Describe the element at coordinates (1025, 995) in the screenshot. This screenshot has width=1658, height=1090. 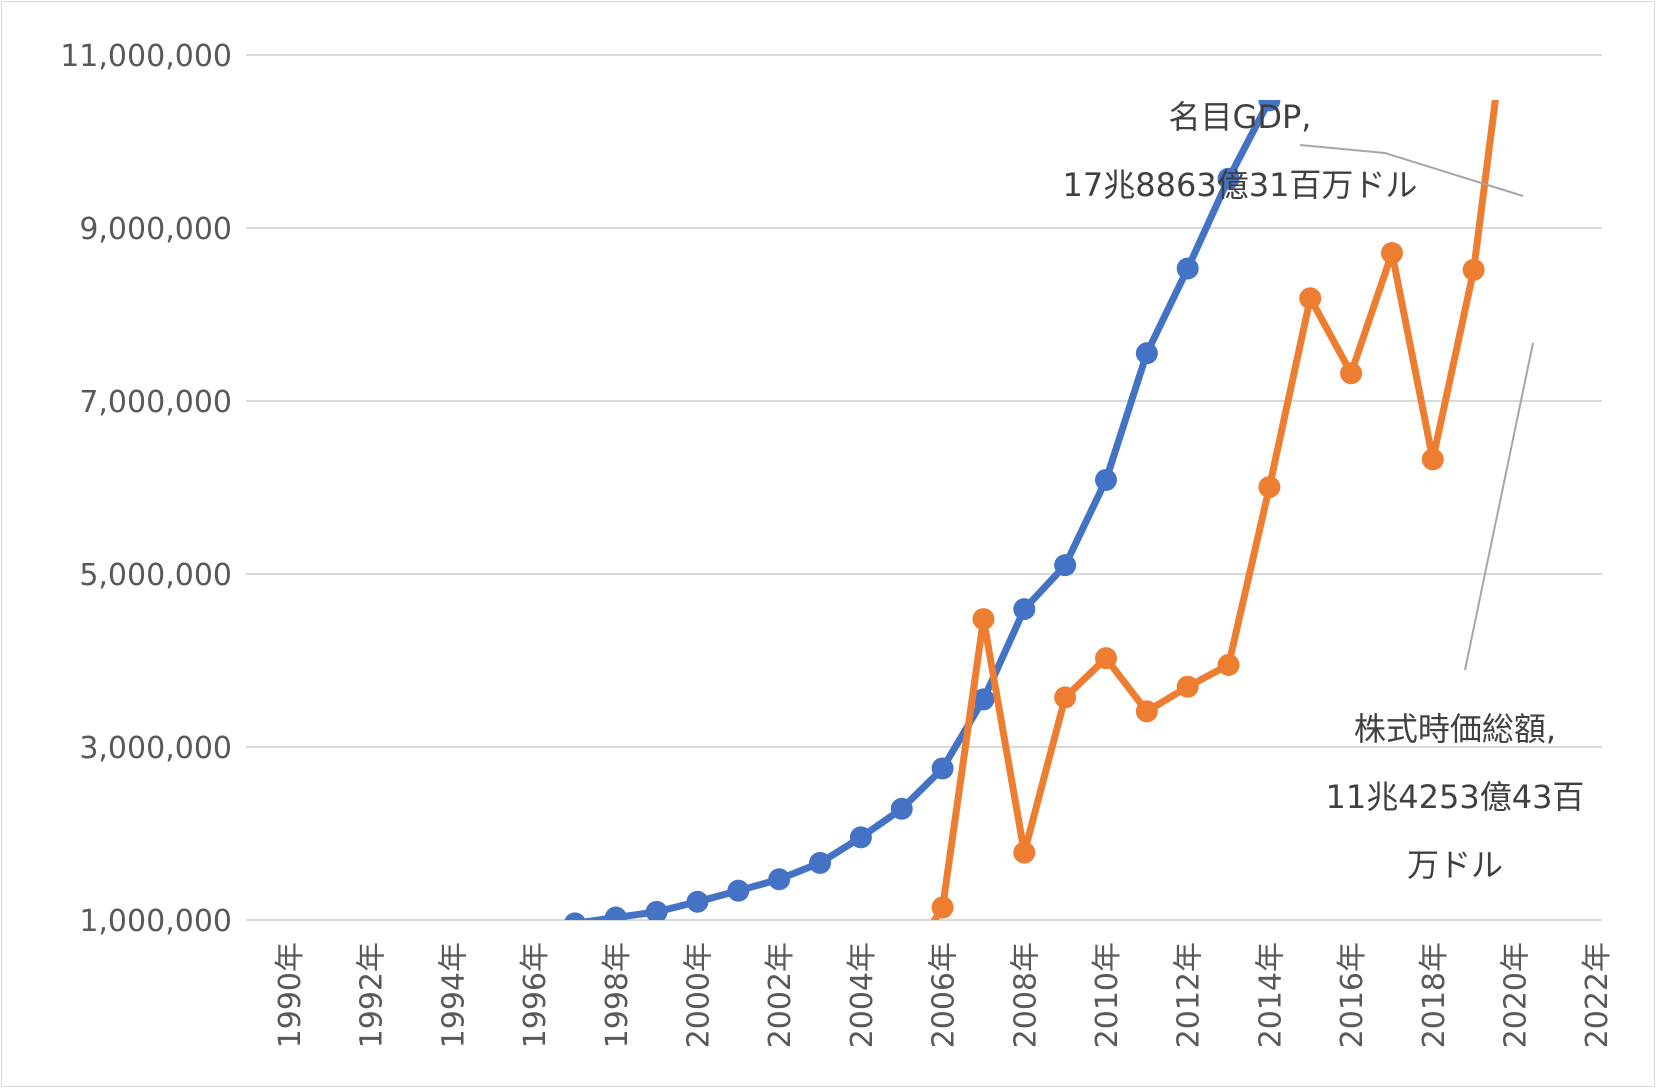
I see `x-tick-label: 2008年` at that location.